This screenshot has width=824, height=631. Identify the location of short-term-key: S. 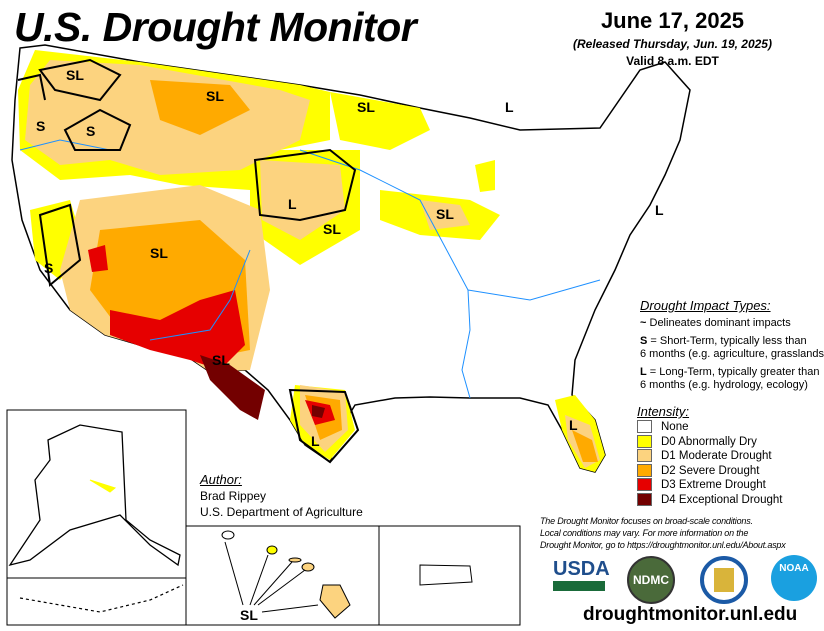
(644, 341).